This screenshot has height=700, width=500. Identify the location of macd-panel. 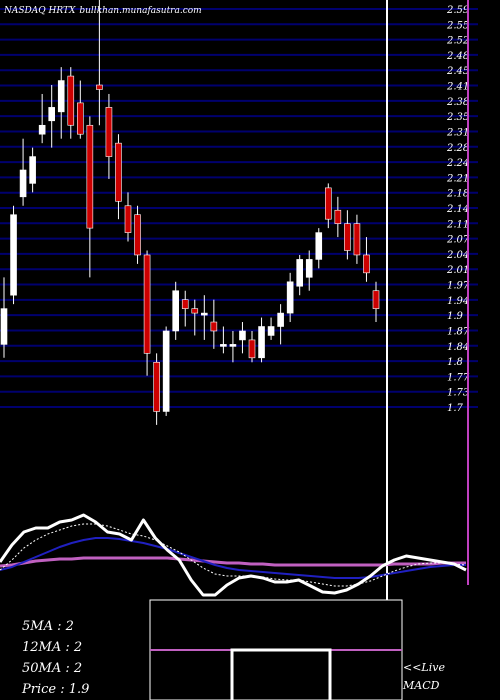
(233, 555).